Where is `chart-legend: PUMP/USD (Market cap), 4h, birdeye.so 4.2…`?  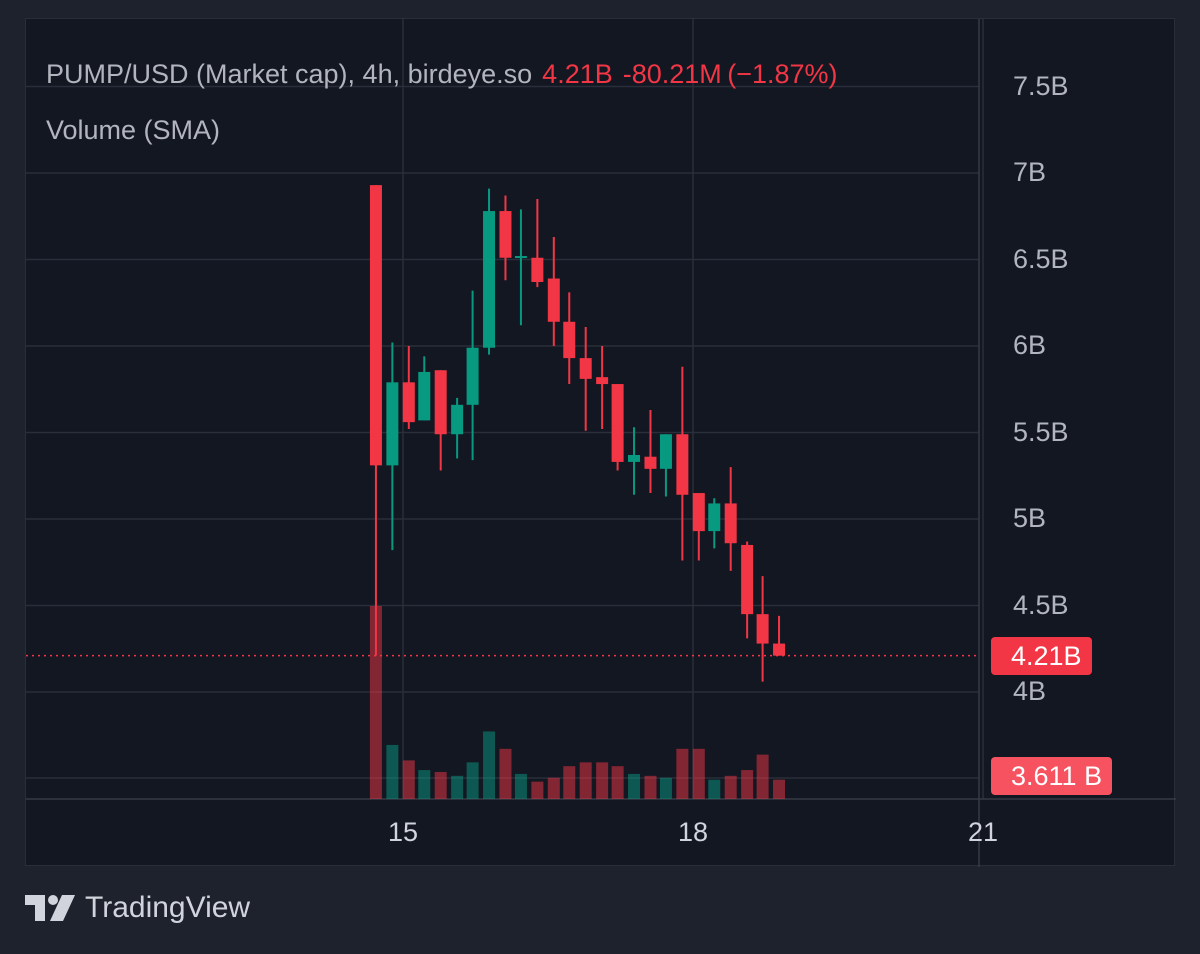
chart-legend: PUMP/USD (Market cap), 4h, birdeye.so 4.2… is located at coordinates (442, 74).